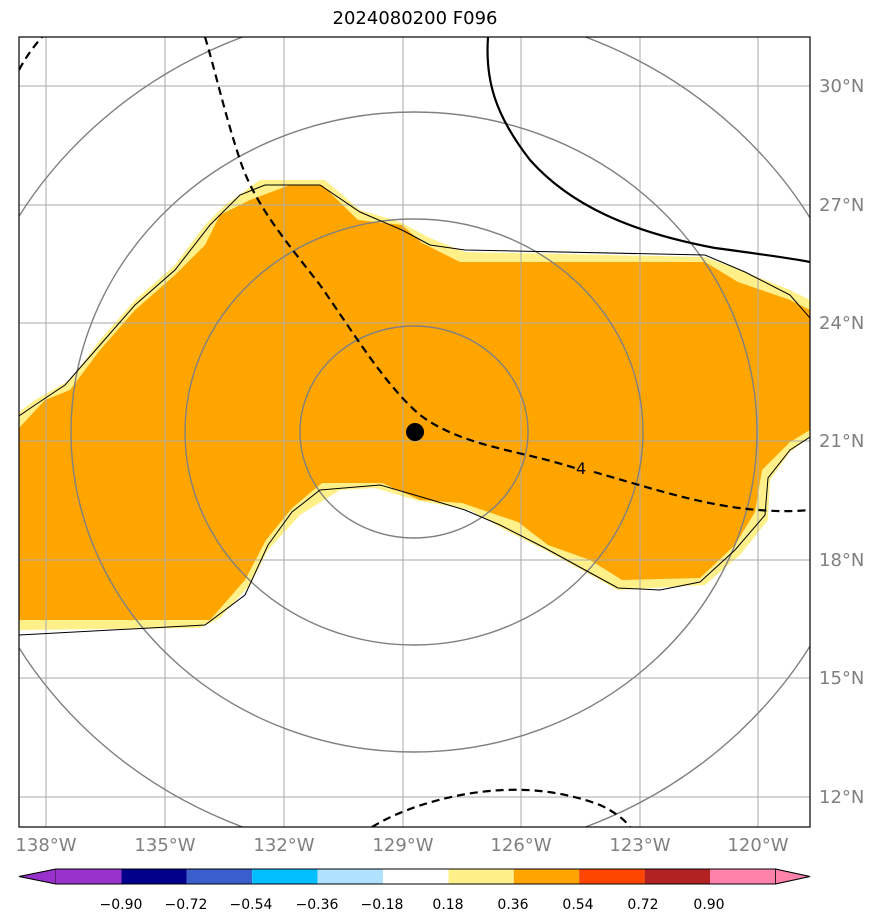 This screenshot has height=924, width=880. Describe the element at coordinates (757, 845) in the screenshot. I see `lon-label: 120°W` at that location.